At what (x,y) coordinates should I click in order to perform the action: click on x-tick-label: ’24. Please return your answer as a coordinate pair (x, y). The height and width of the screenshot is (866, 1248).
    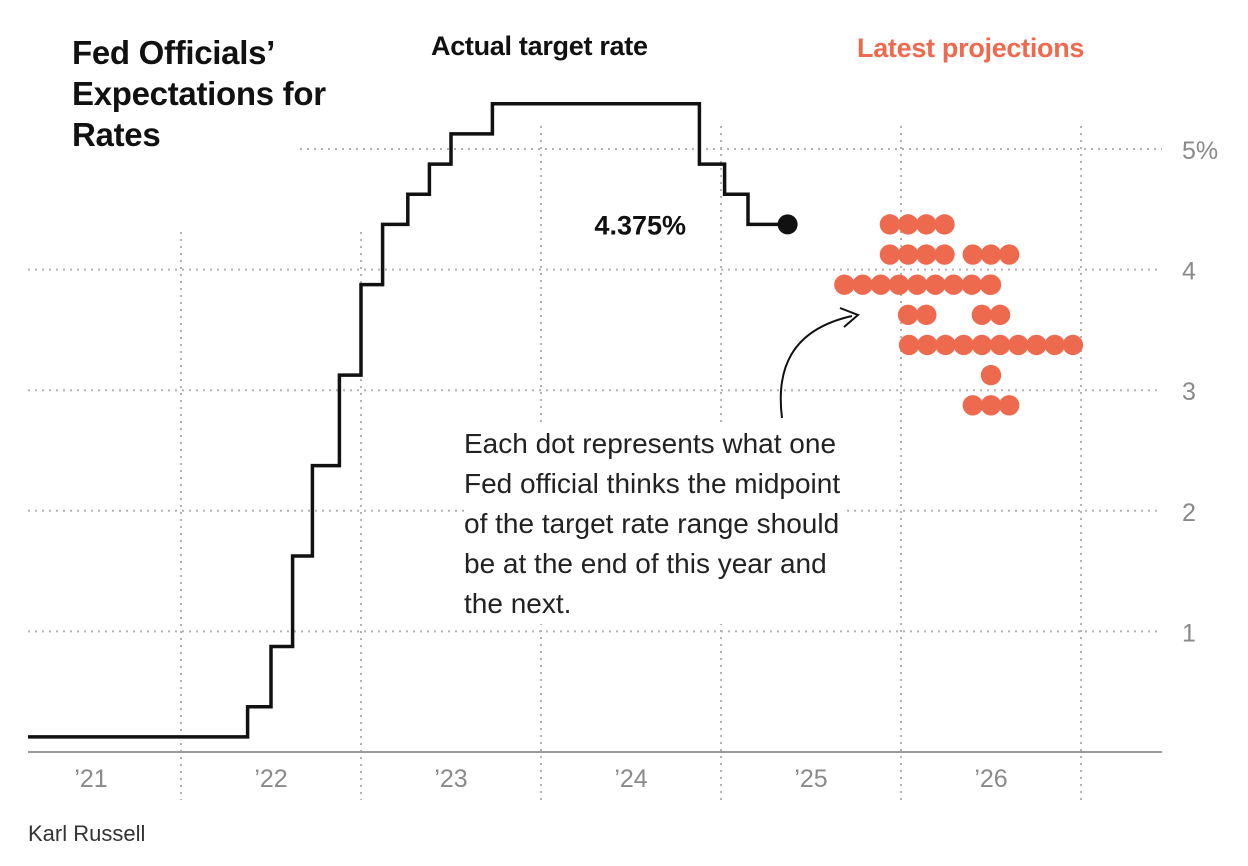
    Looking at the image, I should click on (630, 779).